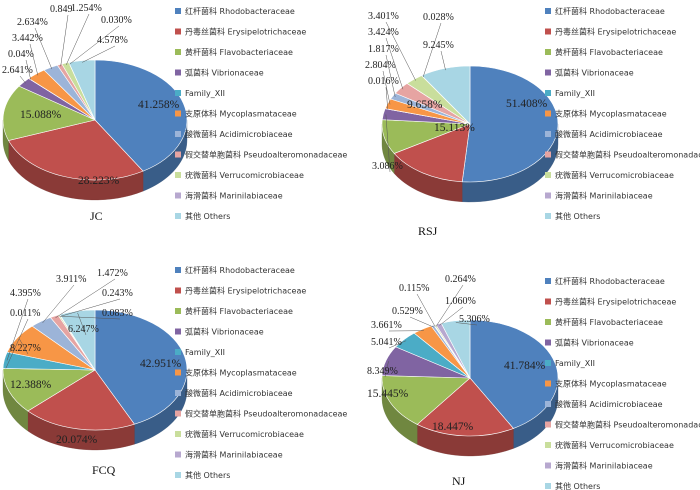  What do you see at coordinates (86, 8) in the screenshot?
I see `data-label: 1.254%` at bounding box center [86, 8].